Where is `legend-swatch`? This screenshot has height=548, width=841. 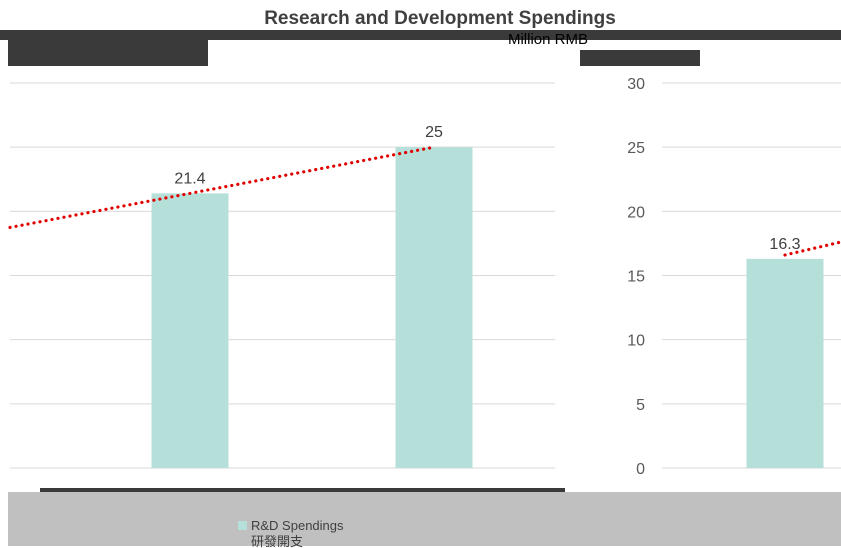 legend-swatch is located at coordinates (242, 525).